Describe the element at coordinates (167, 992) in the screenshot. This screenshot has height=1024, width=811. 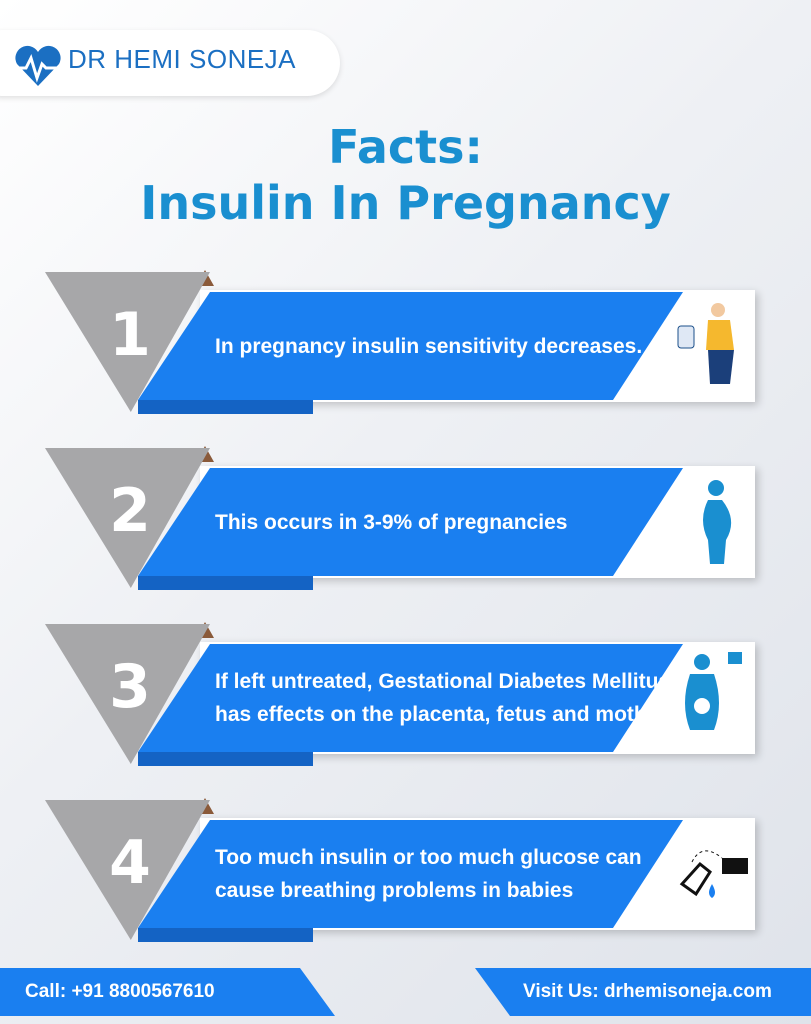
I see `footer-call: Call: +91 8800567610` at that location.